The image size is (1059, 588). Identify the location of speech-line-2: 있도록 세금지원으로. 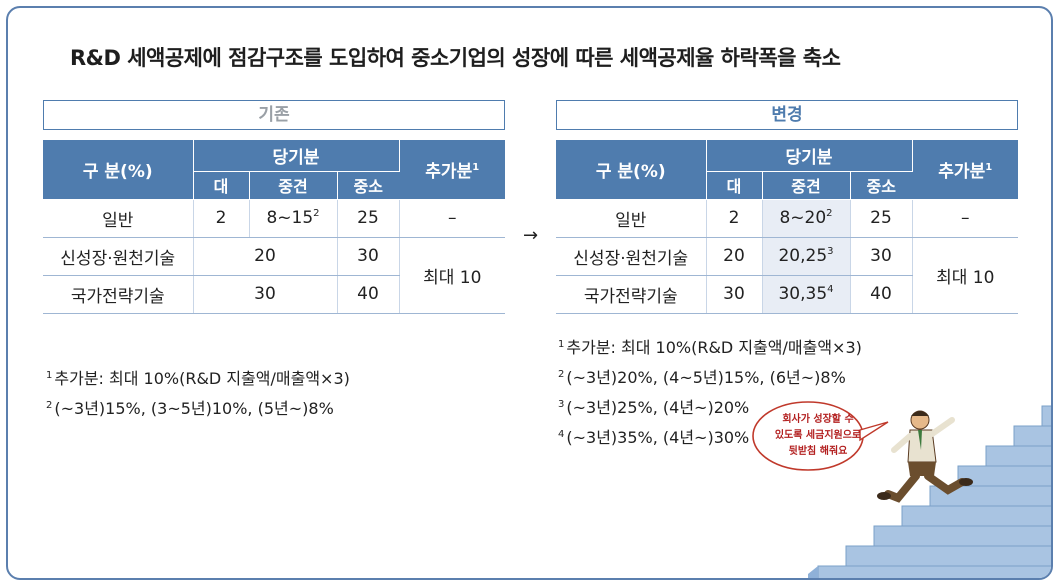
(818, 435).